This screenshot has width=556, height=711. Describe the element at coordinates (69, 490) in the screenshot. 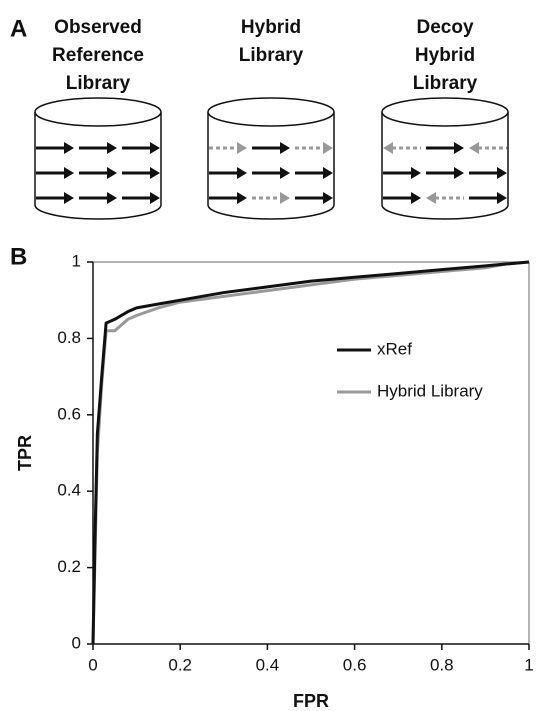

I see `y-tick-label: 0.4` at that location.